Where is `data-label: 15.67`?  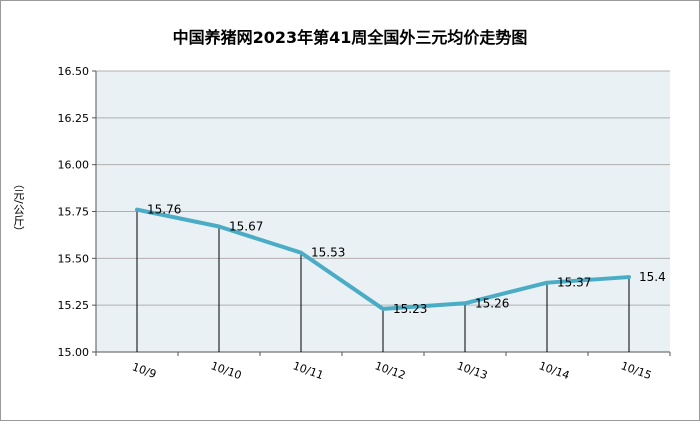 data-label: 15.67 is located at coordinates (246, 226).